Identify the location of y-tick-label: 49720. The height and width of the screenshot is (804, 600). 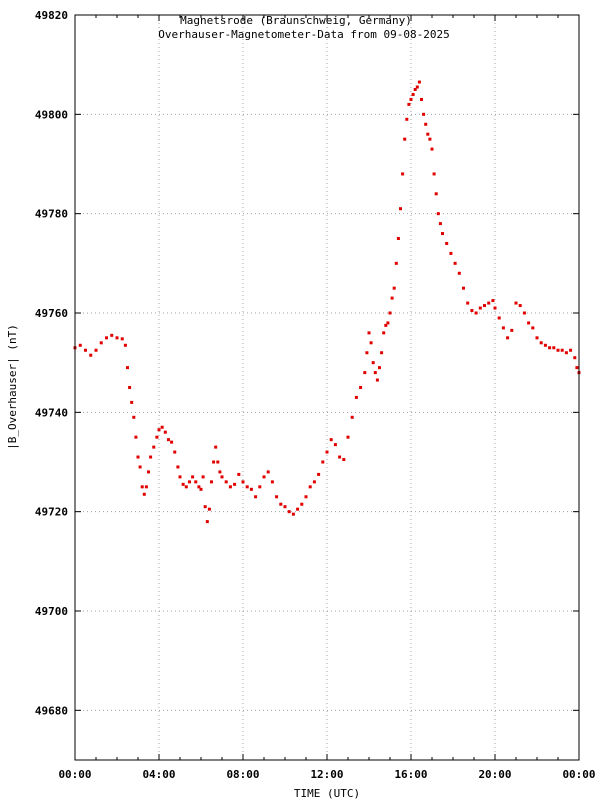
(51, 512).